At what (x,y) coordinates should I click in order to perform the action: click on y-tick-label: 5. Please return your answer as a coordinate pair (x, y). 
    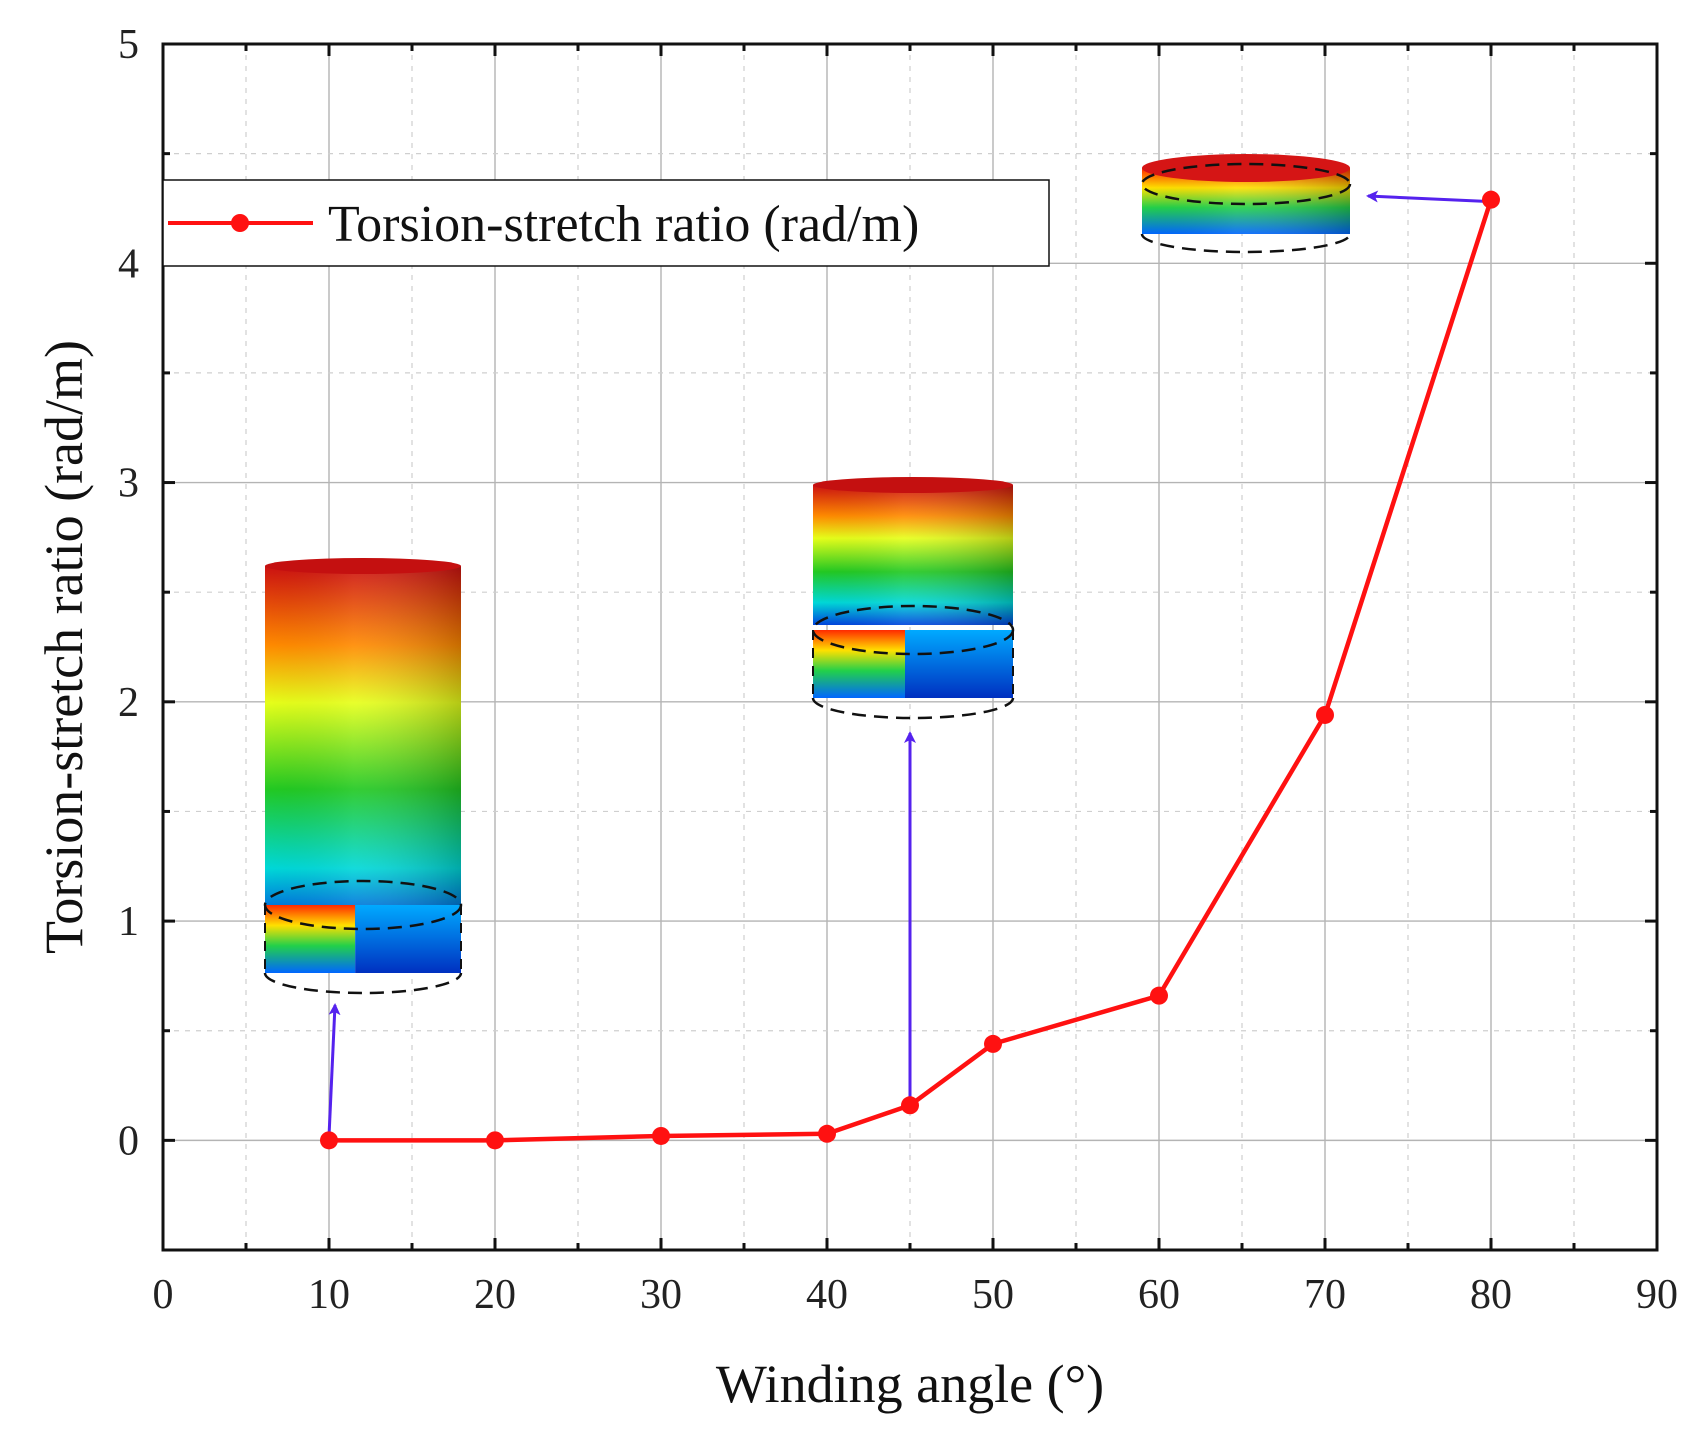
    Looking at the image, I should click on (128, 45).